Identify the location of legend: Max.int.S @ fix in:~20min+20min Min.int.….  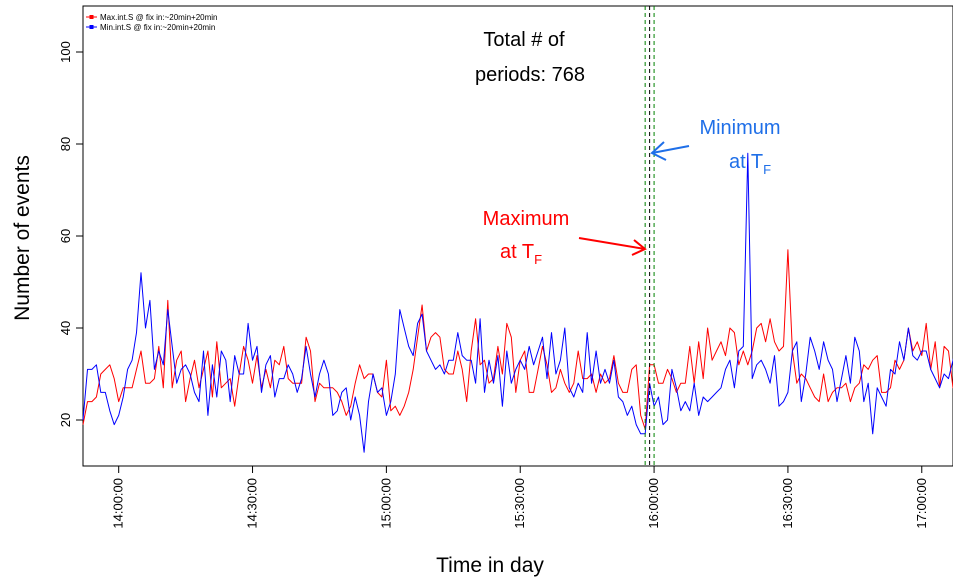
(152, 22).